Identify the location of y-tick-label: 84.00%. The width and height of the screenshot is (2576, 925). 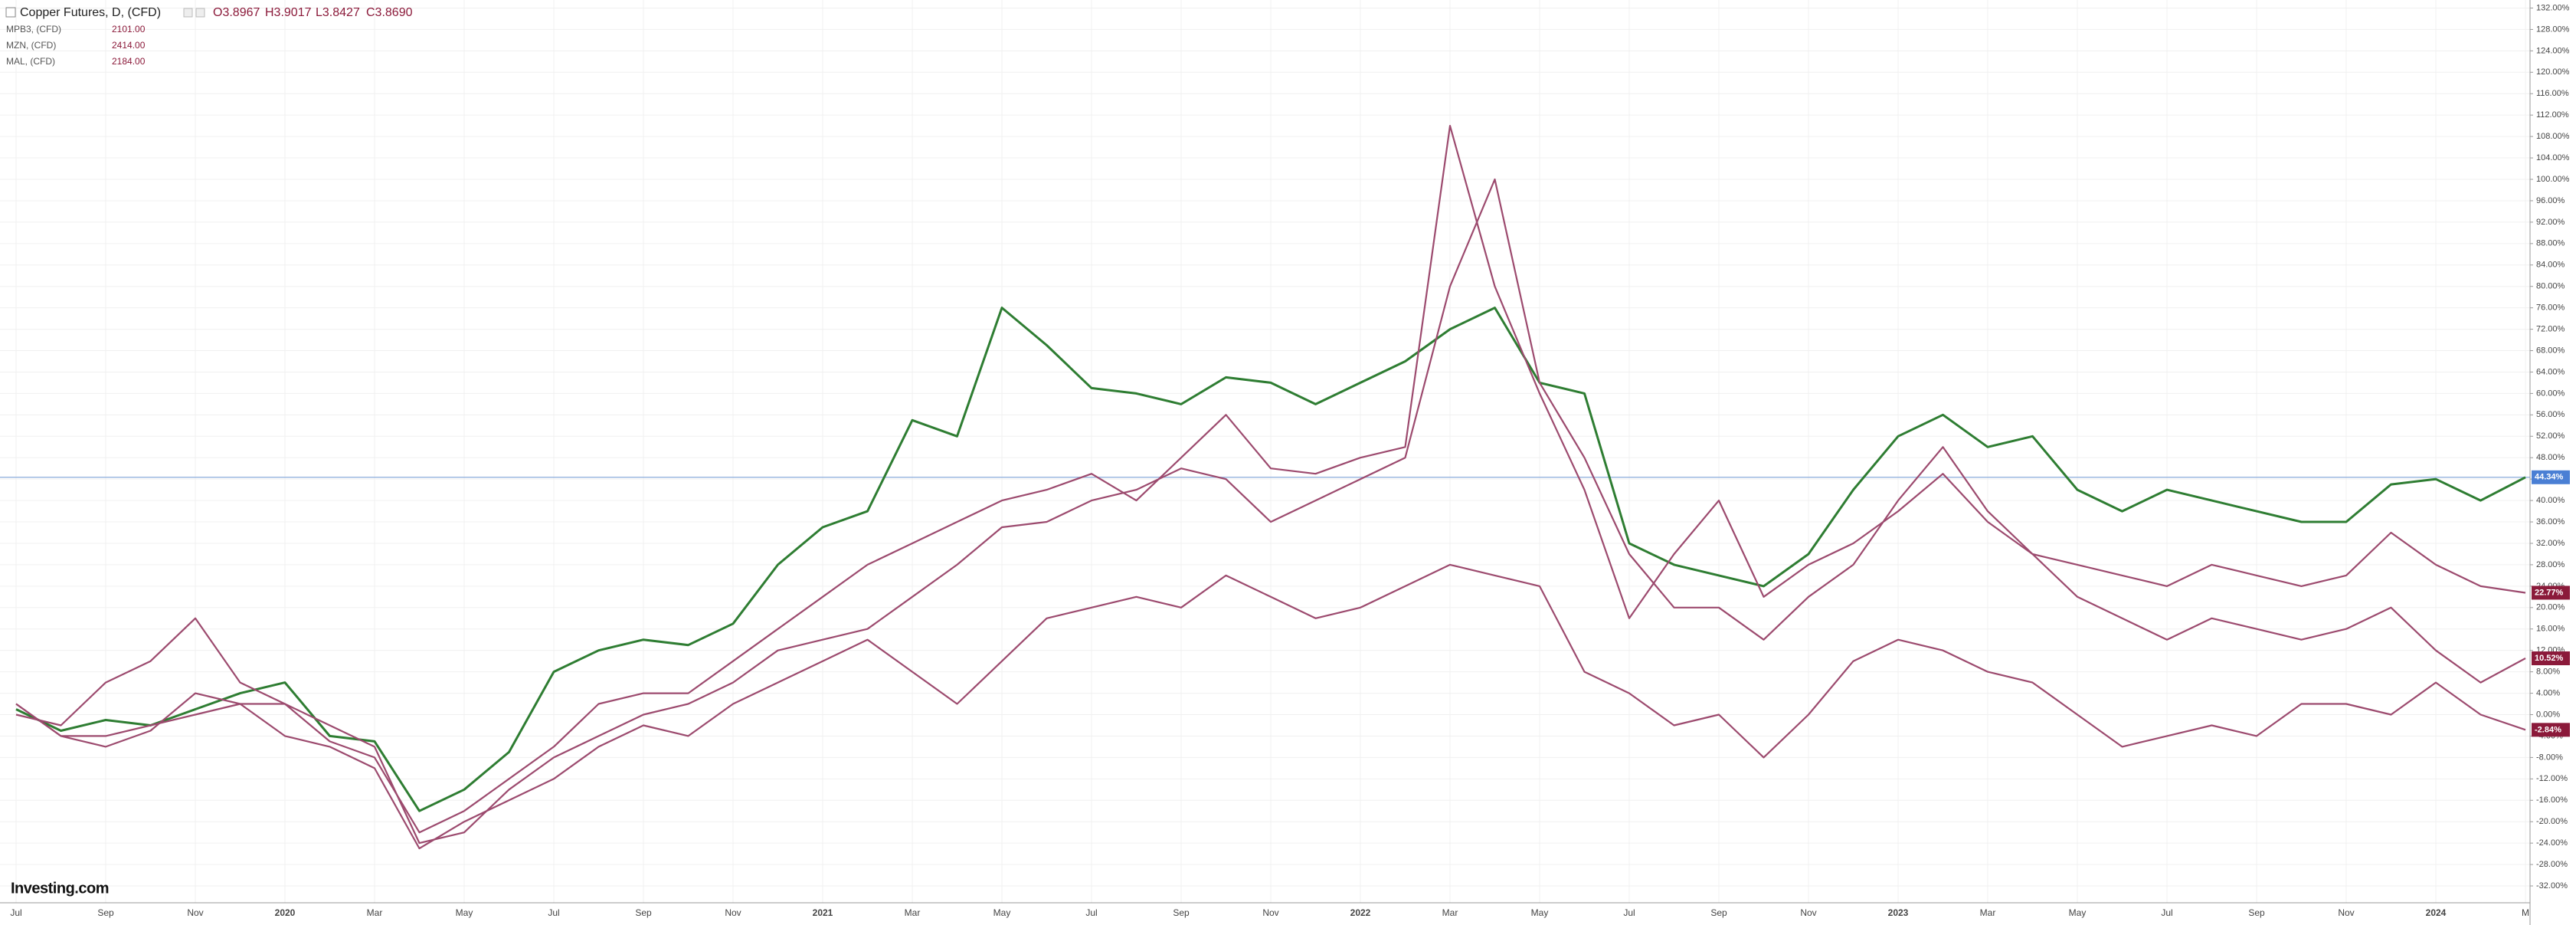
(2550, 265).